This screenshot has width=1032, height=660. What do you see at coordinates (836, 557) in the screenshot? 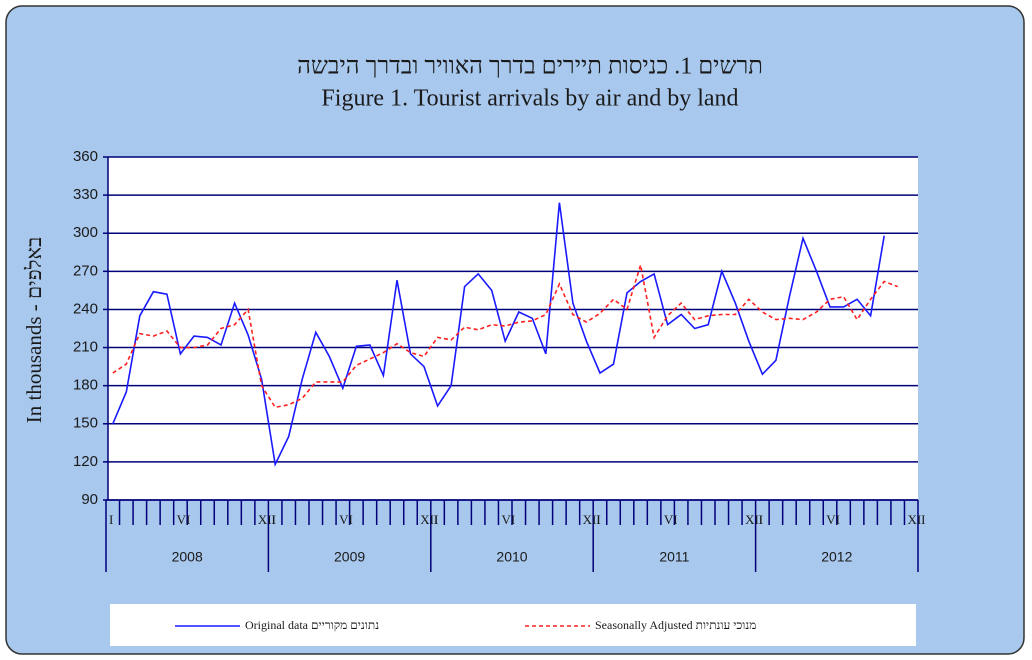
I see `year-label: 2012` at bounding box center [836, 557].